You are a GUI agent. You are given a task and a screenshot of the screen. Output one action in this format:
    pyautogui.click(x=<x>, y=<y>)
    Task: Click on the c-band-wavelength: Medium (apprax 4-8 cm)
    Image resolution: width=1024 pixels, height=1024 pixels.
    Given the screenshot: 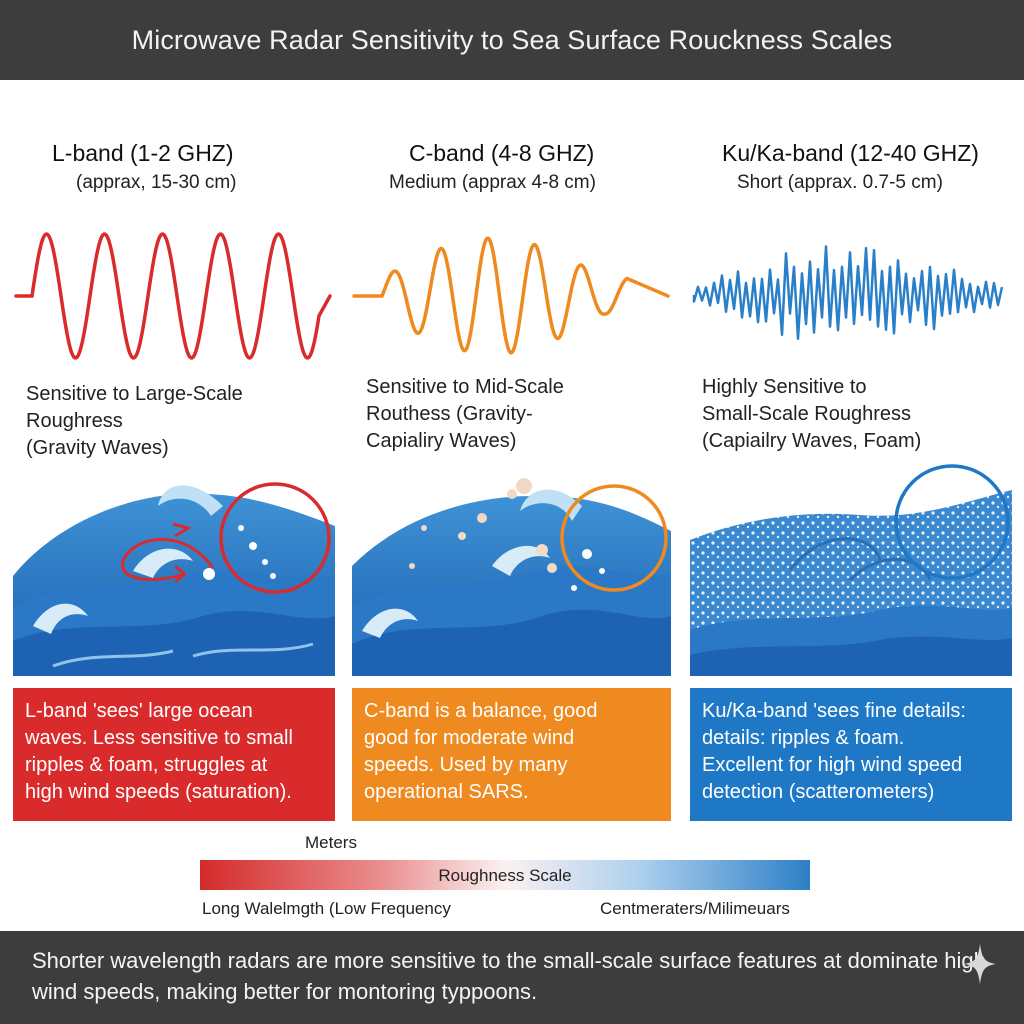 What is the action you would take?
    pyautogui.click(x=492, y=182)
    